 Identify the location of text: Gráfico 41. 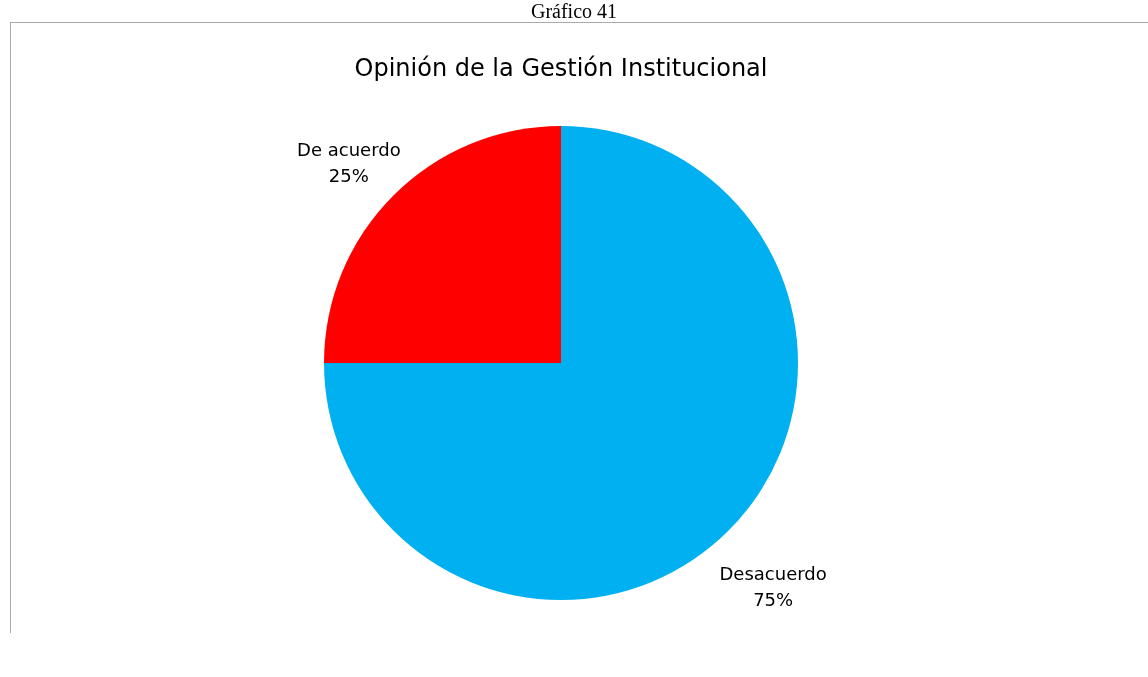
(574, 11).